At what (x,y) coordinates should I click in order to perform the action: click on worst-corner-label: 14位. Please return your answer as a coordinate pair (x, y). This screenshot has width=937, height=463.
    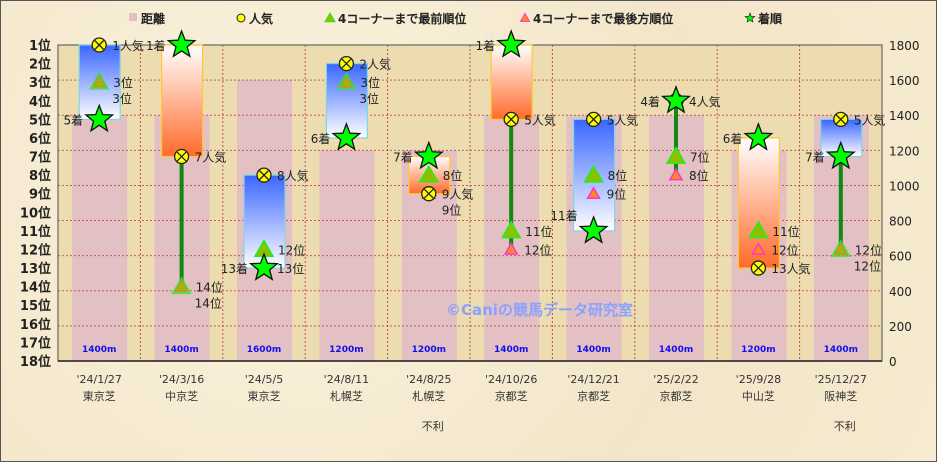
    Looking at the image, I should click on (208, 303).